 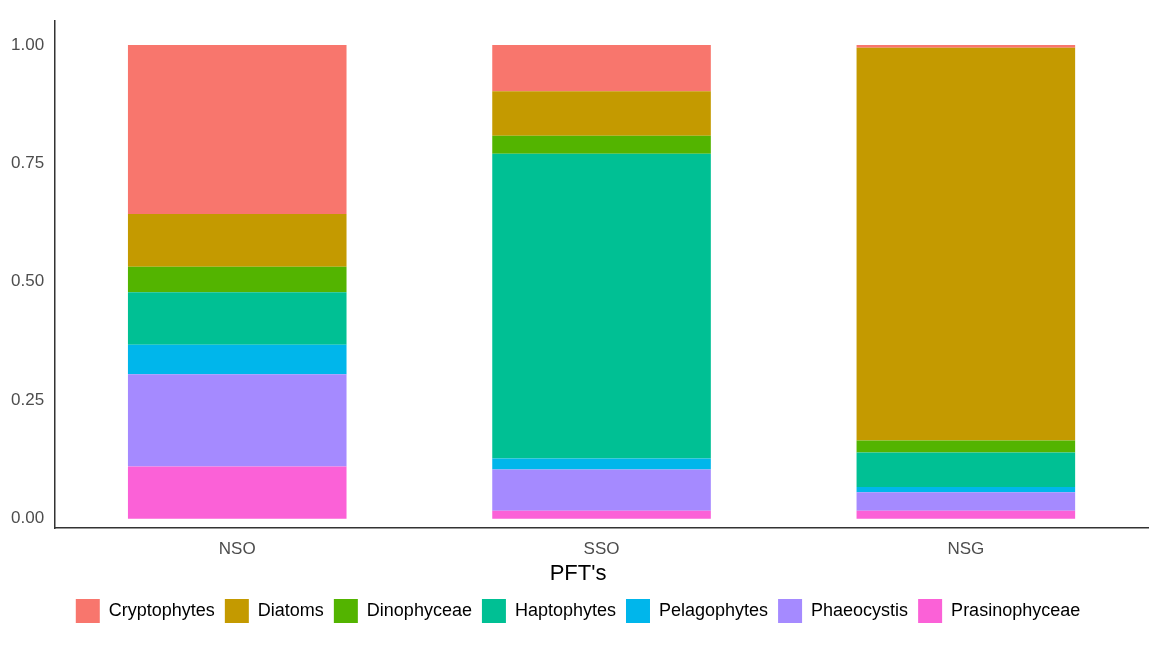 What do you see at coordinates (27, 163) in the screenshot?
I see `y-tick-label: 0.75` at bounding box center [27, 163].